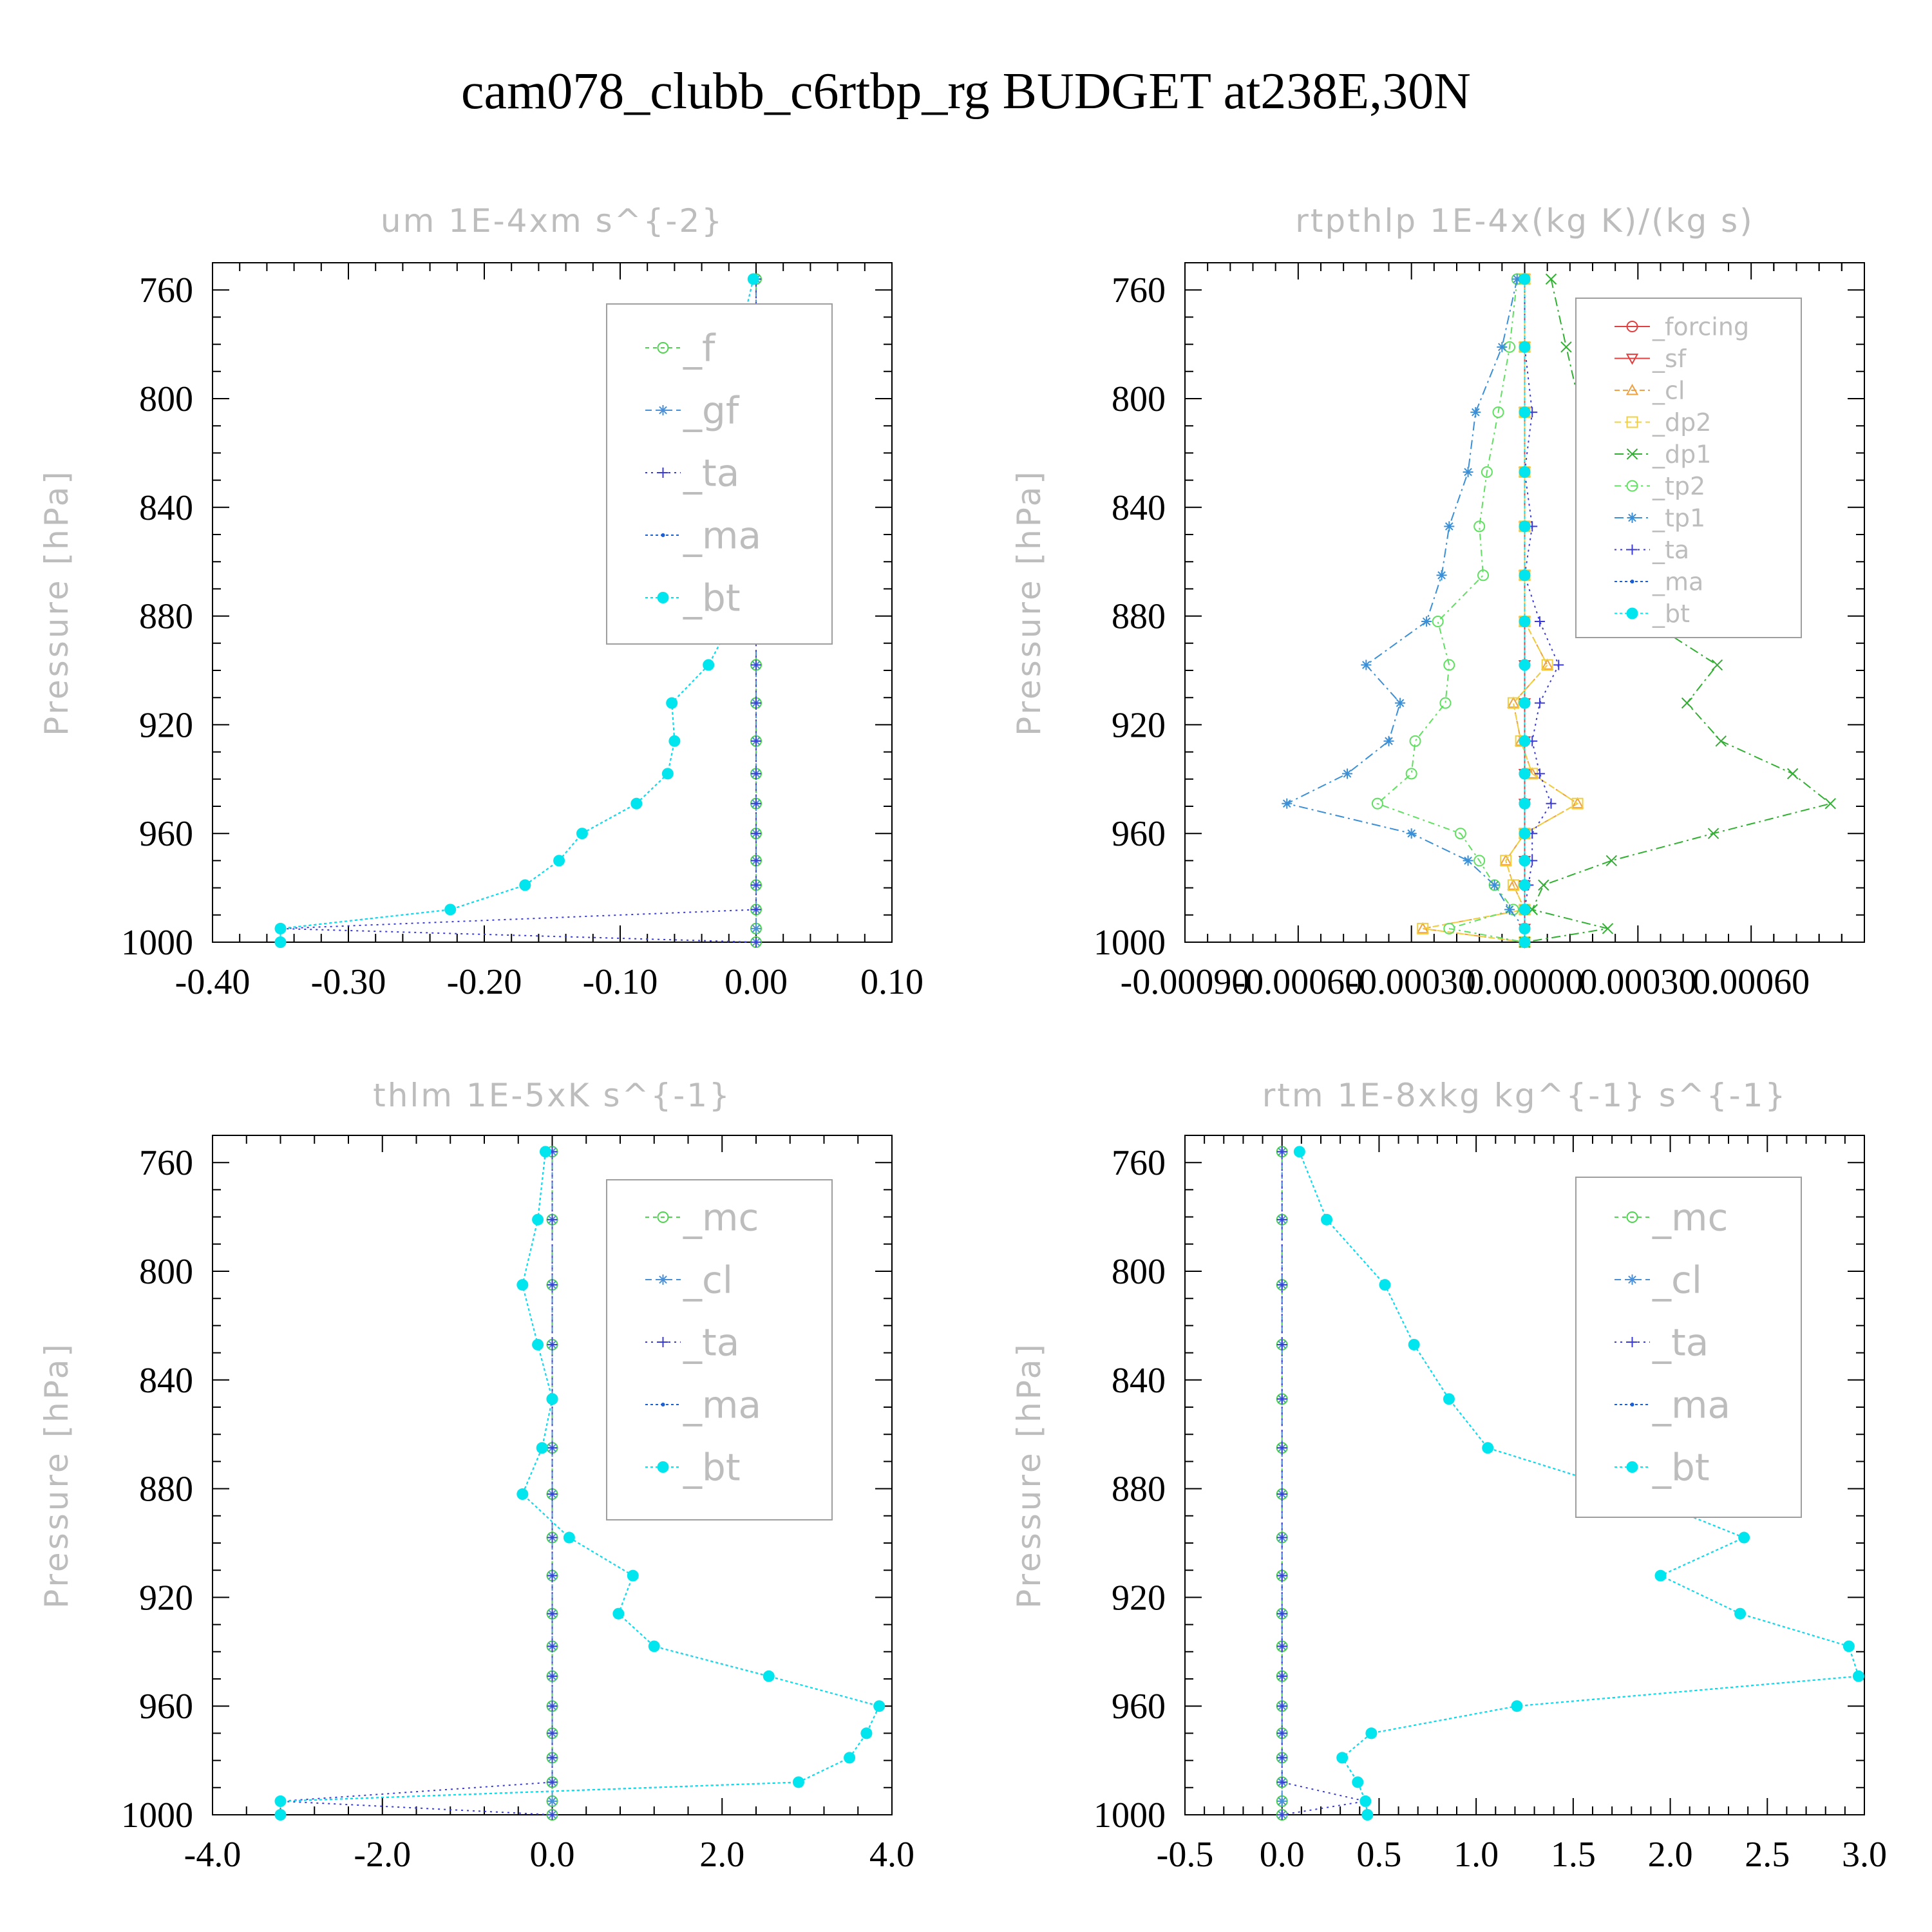 The image size is (1932, 1932). Describe the element at coordinates (1682, 454) in the screenshot. I see `legend-label_dp1: _dp1` at that location.